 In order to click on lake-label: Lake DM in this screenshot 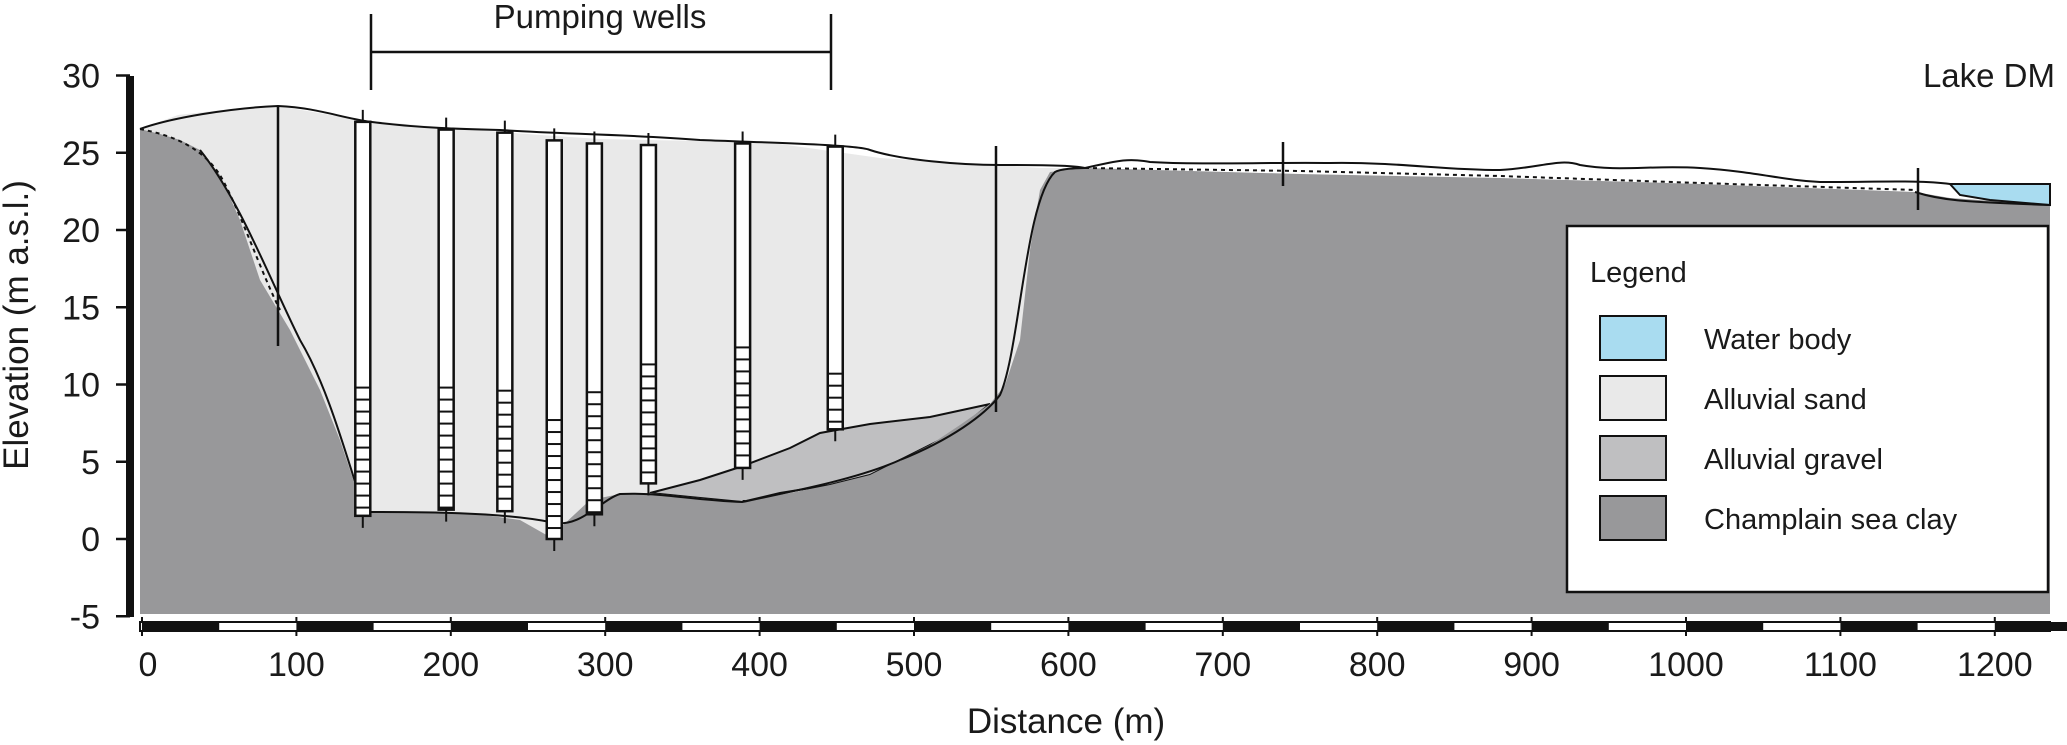, I will do `click(1989, 75)`.